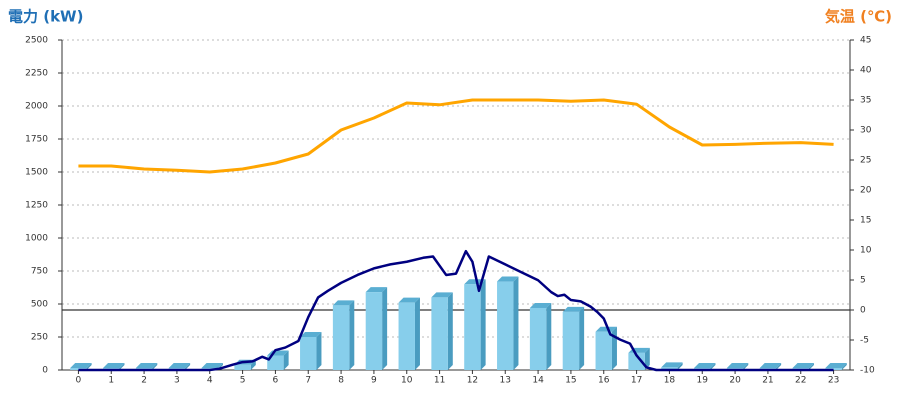 This screenshot has width=900, height=400. What do you see at coordinates (36, 206) in the screenshot?
I see `y-tick-label: 1250` at bounding box center [36, 206].